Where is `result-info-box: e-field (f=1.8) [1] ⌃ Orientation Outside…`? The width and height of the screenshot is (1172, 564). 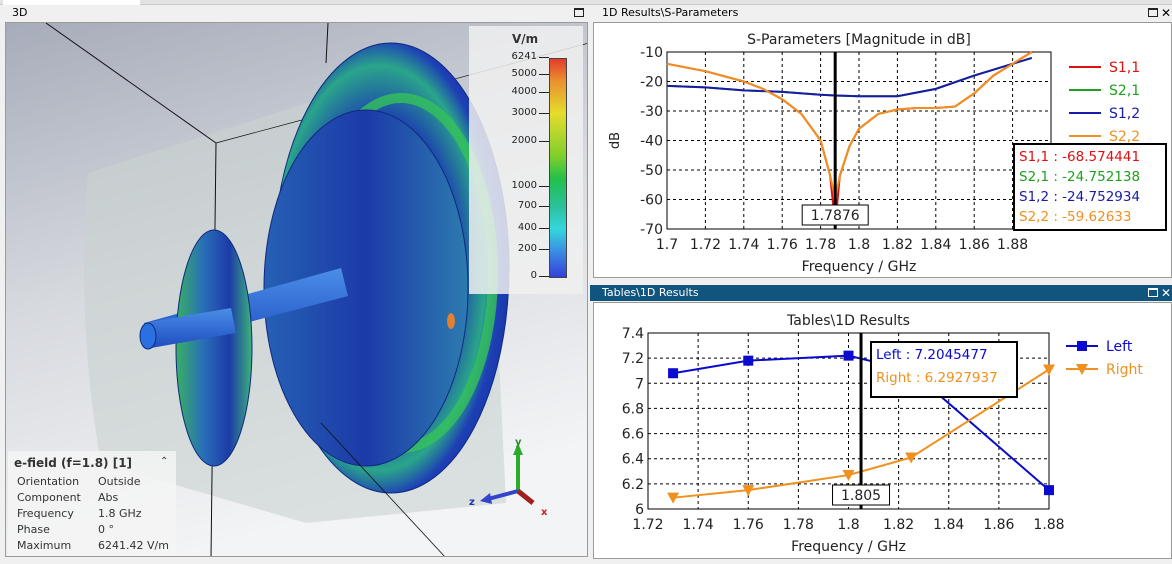
result-info-box: e-field (f=1.8) [1] ⌃ Orientation Outside… is located at coordinates (92, 503).